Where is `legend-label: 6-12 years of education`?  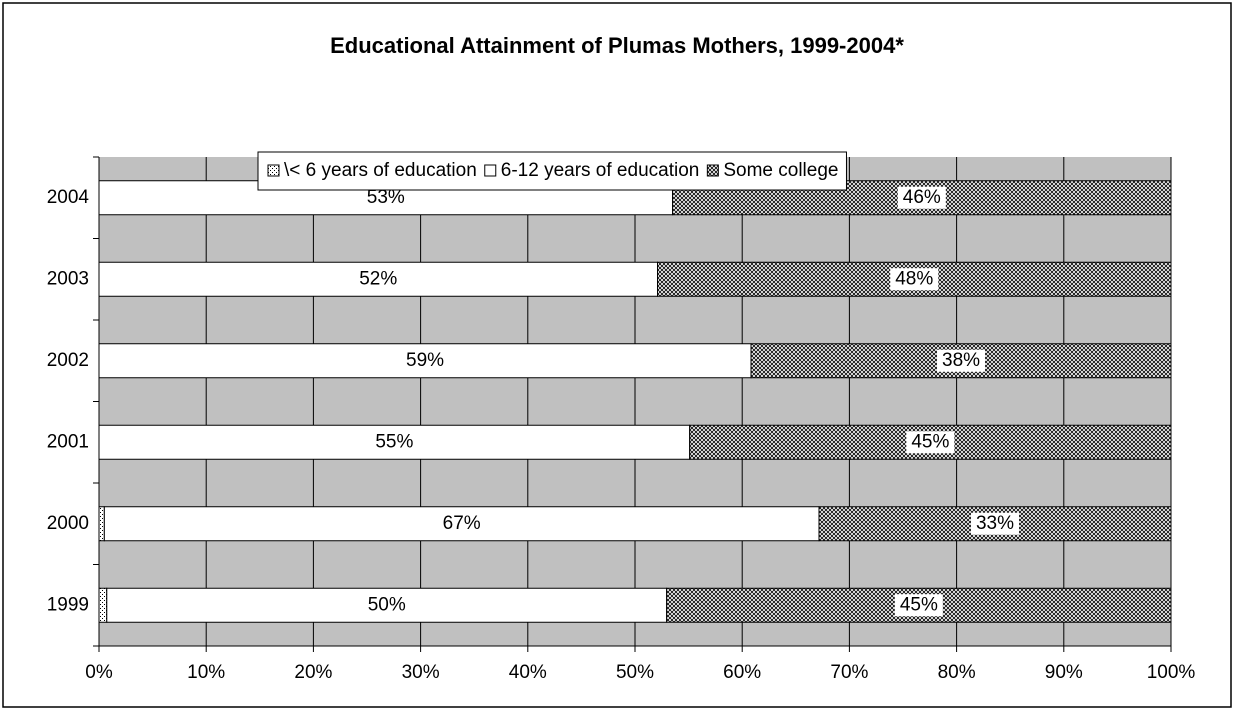
legend-label: 6-12 years of education is located at coordinates (600, 170).